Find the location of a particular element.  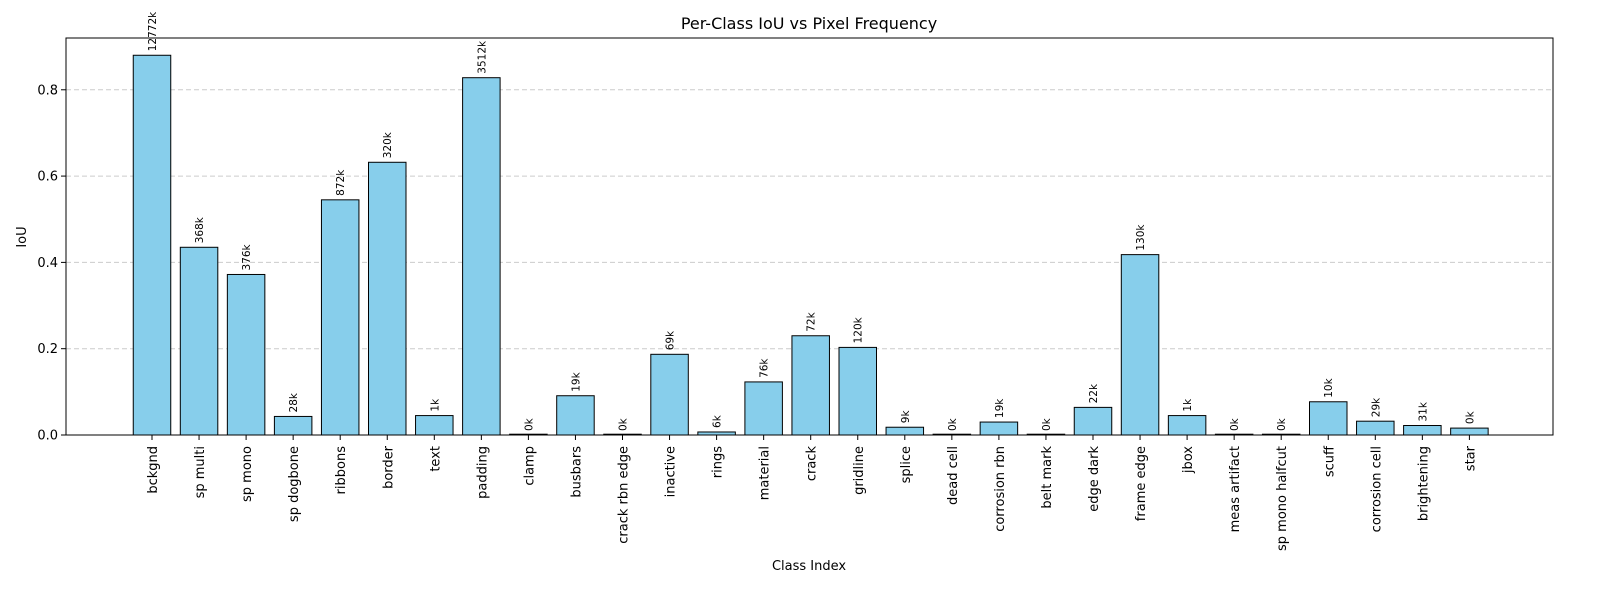

y-axis-label: IoU is located at coordinates (22, 236).